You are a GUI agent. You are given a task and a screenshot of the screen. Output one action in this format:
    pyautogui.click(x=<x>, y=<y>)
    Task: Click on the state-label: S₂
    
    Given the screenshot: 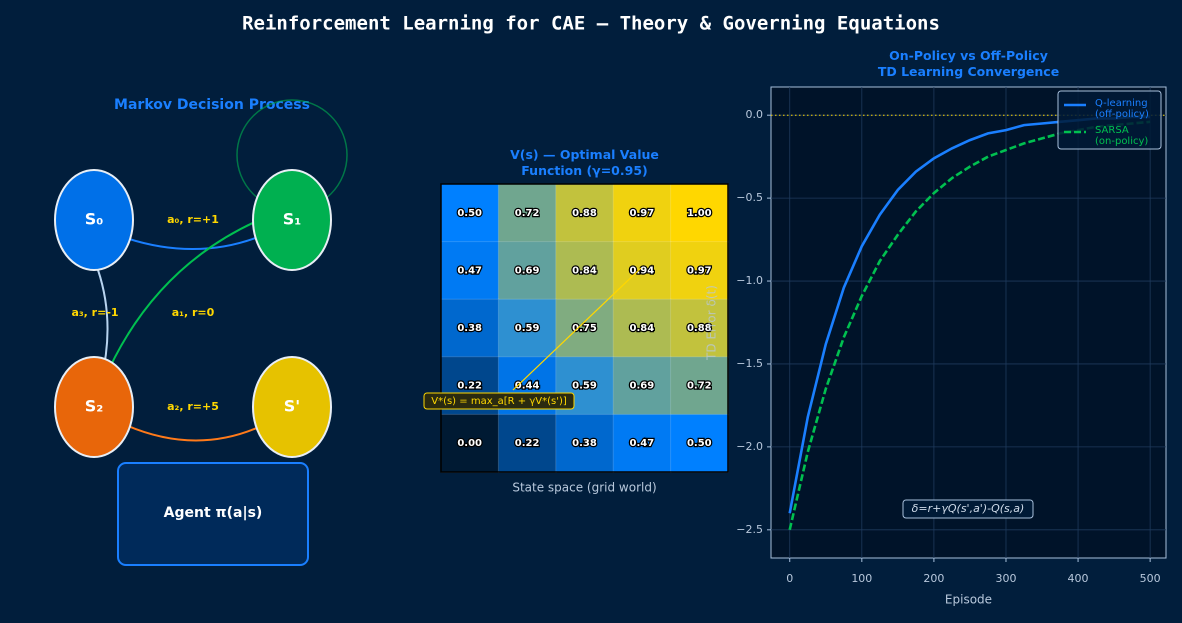 What is the action you would take?
    pyautogui.click(x=94, y=406)
    